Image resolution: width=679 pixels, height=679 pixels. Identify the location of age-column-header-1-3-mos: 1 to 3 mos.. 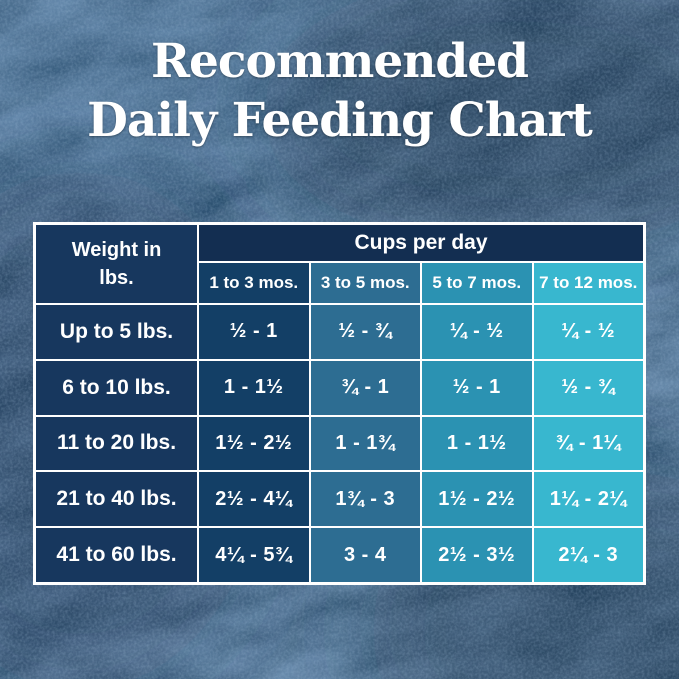
(254, 283).